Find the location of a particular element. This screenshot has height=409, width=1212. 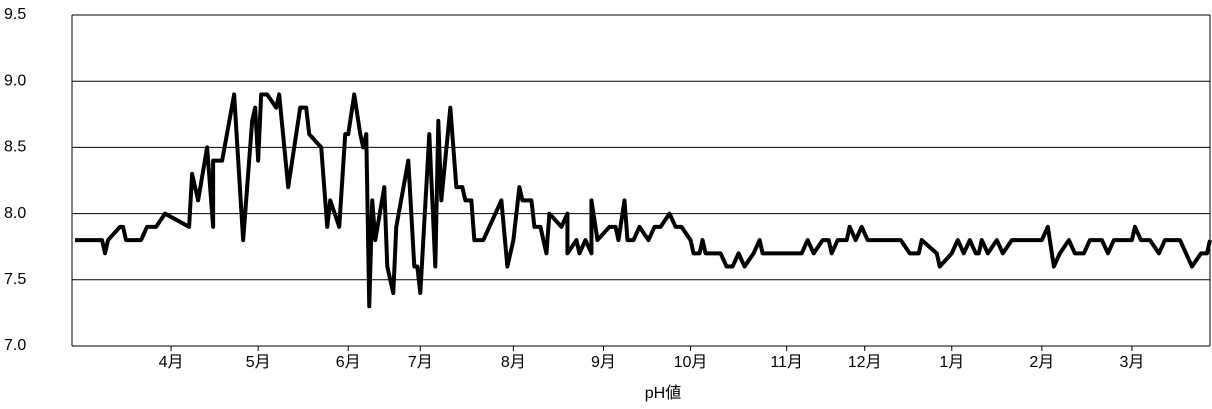

y-tick-label: 9.5 is located at coordinates (15, 14).